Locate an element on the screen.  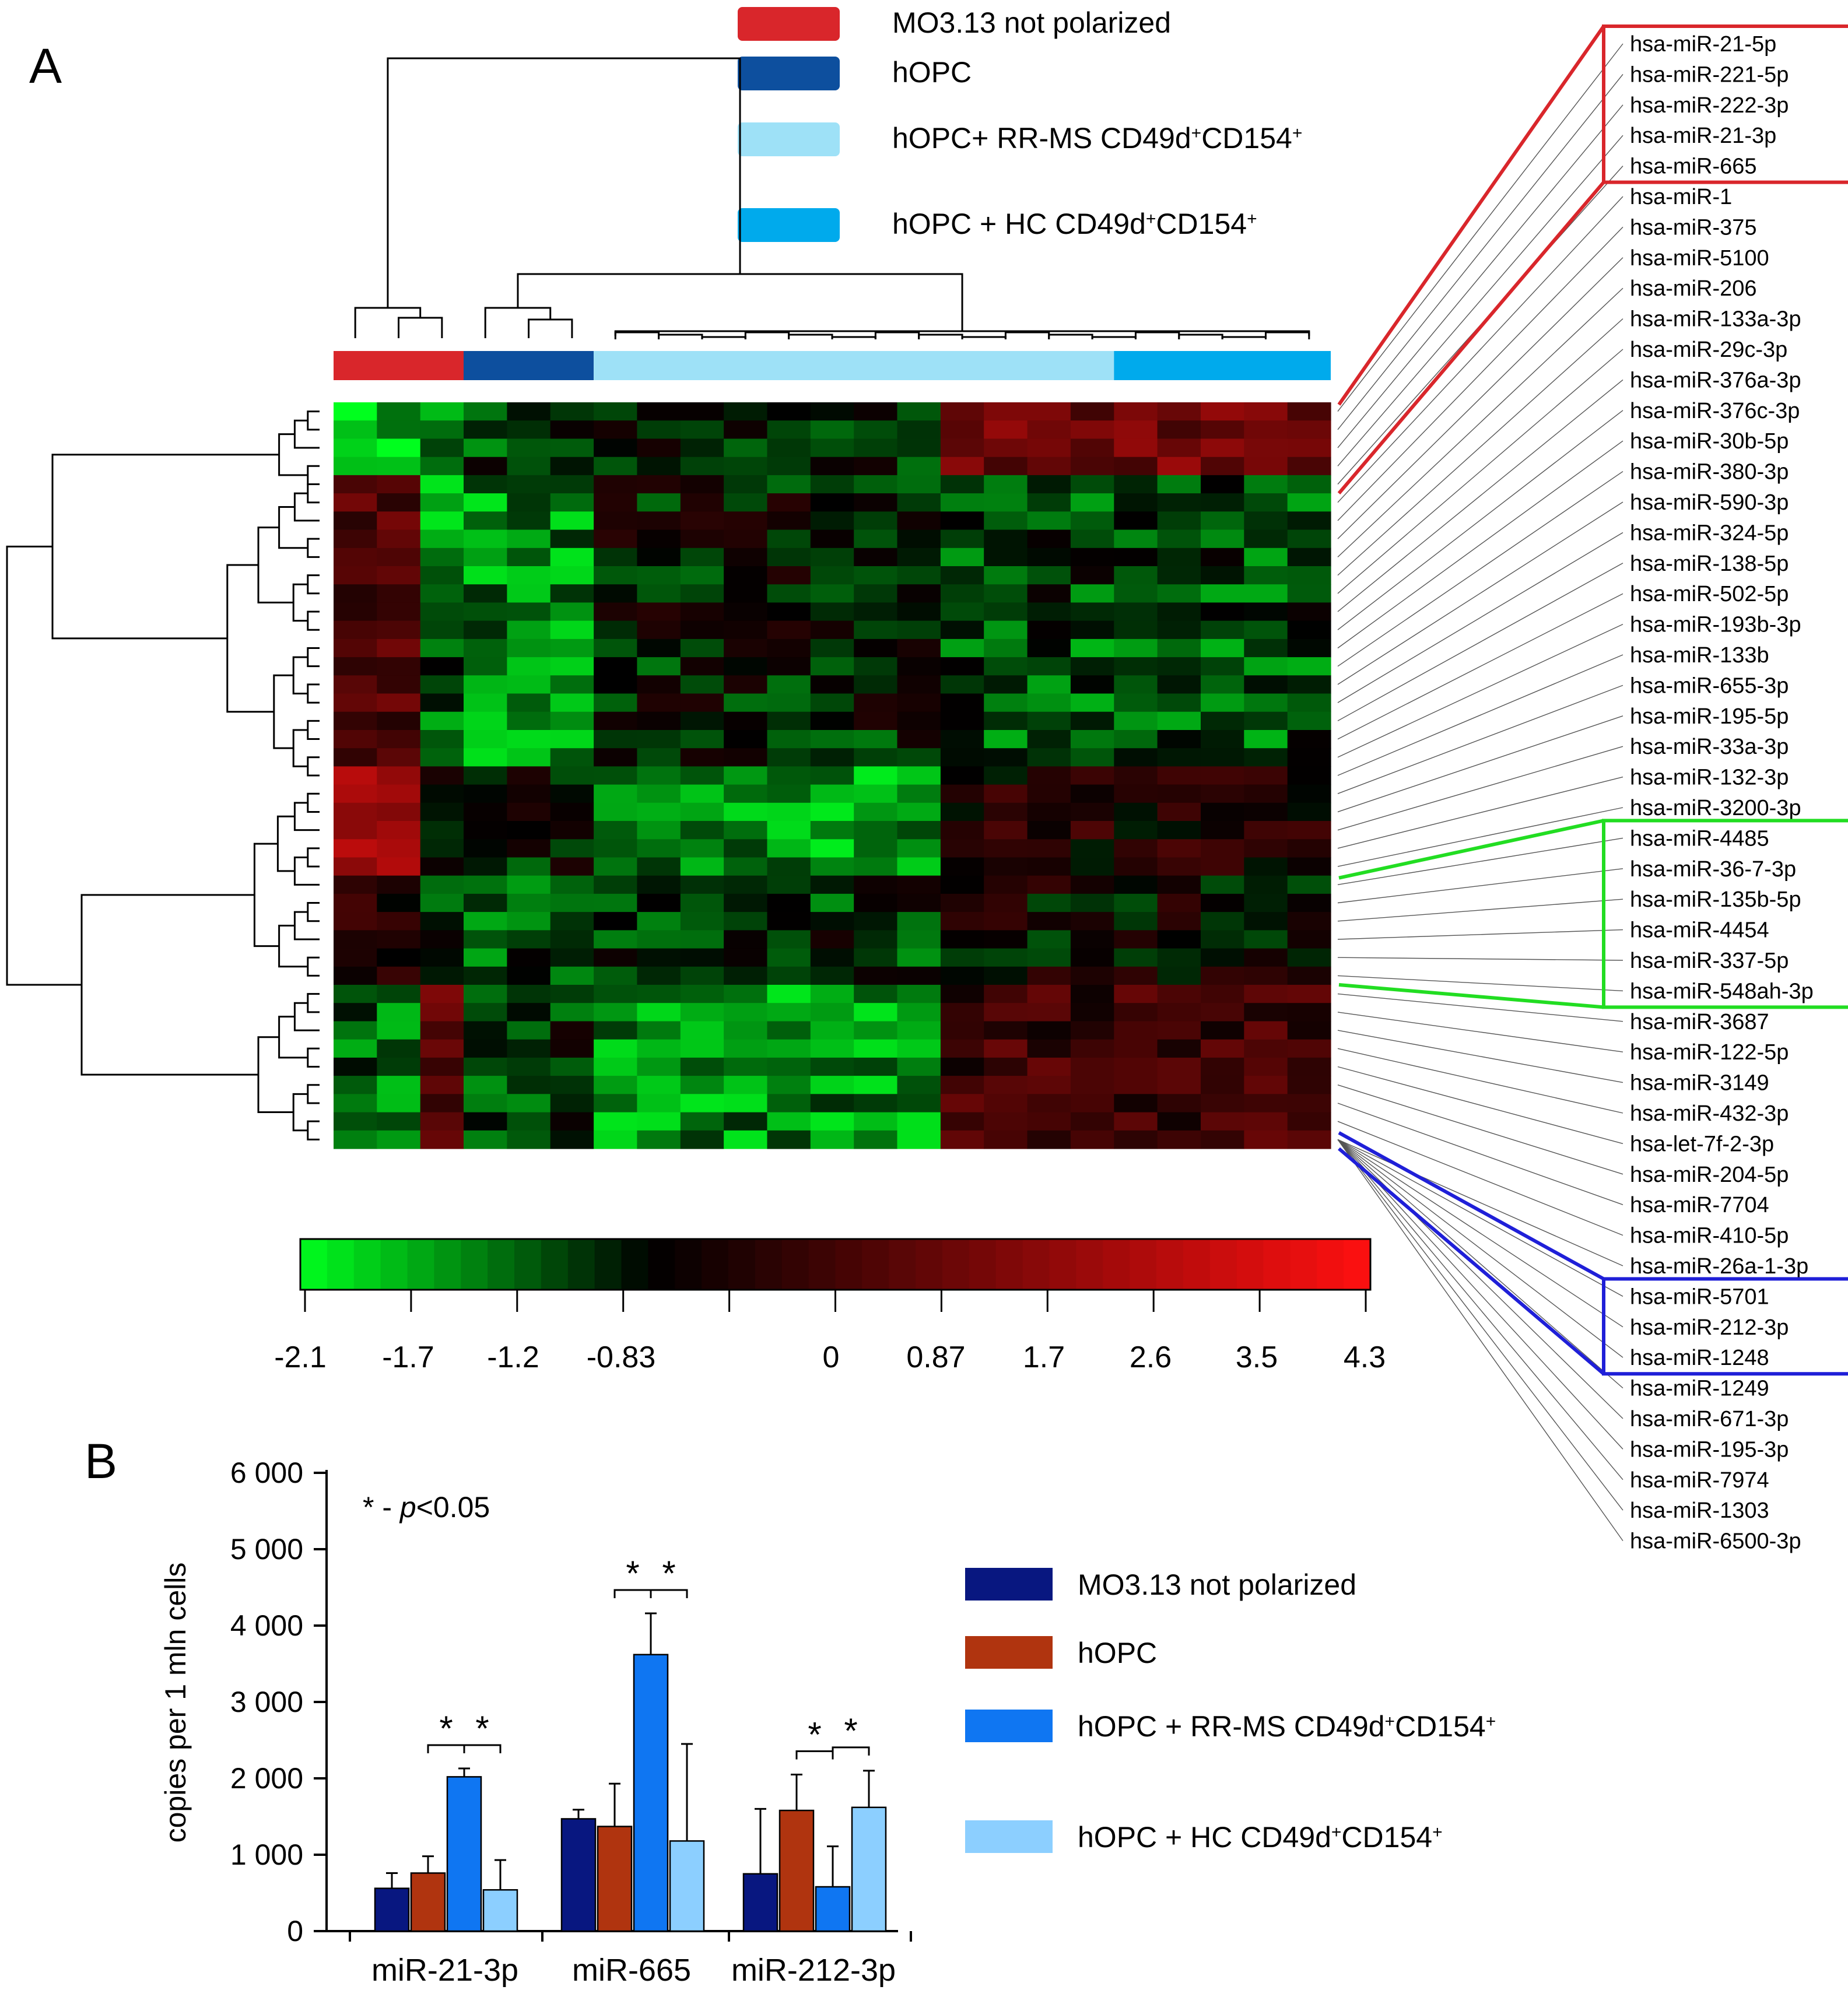
mirna-label-25: hsa-miR-3200-3p is located at coordinates (1715, 808).